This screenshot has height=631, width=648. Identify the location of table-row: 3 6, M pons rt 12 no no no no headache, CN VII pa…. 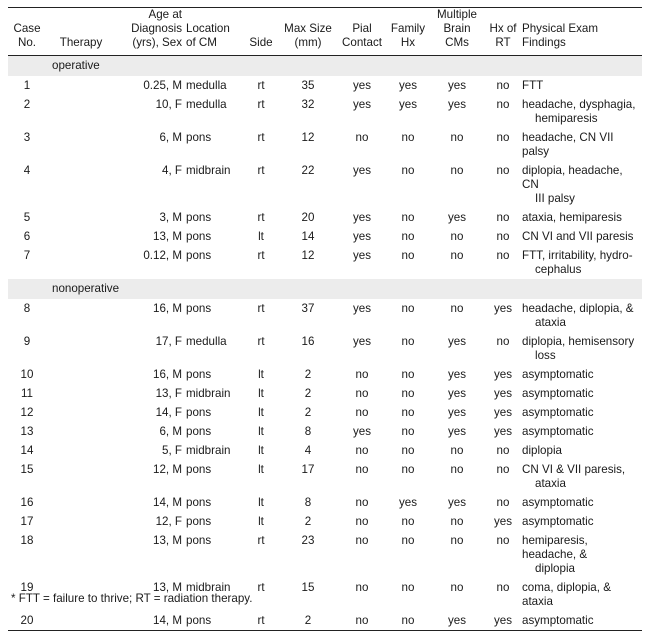
(325, 144).